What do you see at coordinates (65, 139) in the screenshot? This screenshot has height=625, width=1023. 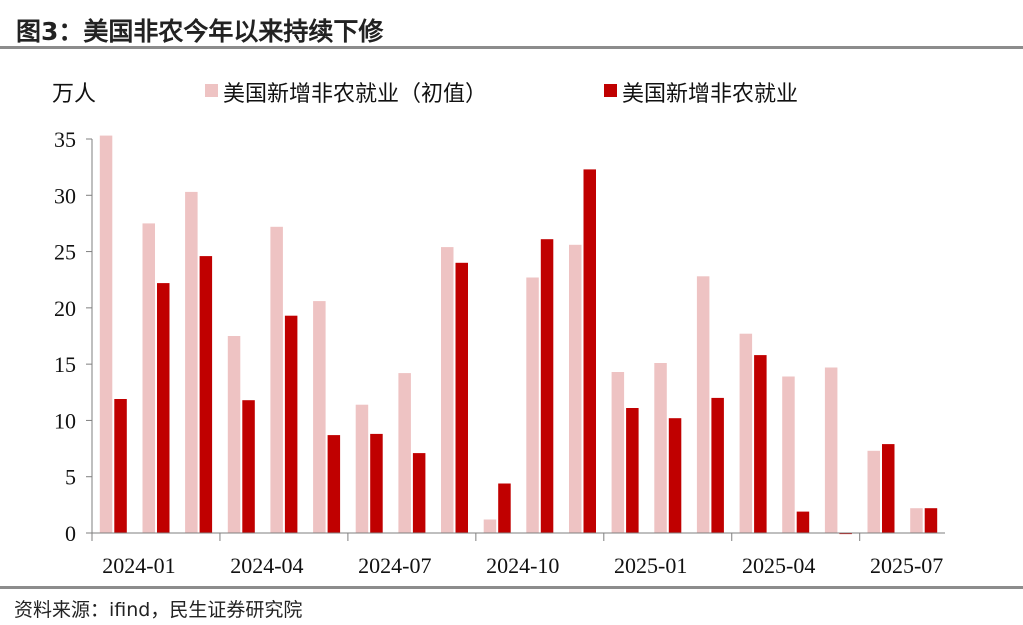 I see `y-tick-label: 35` at bounding box center [65, 139].